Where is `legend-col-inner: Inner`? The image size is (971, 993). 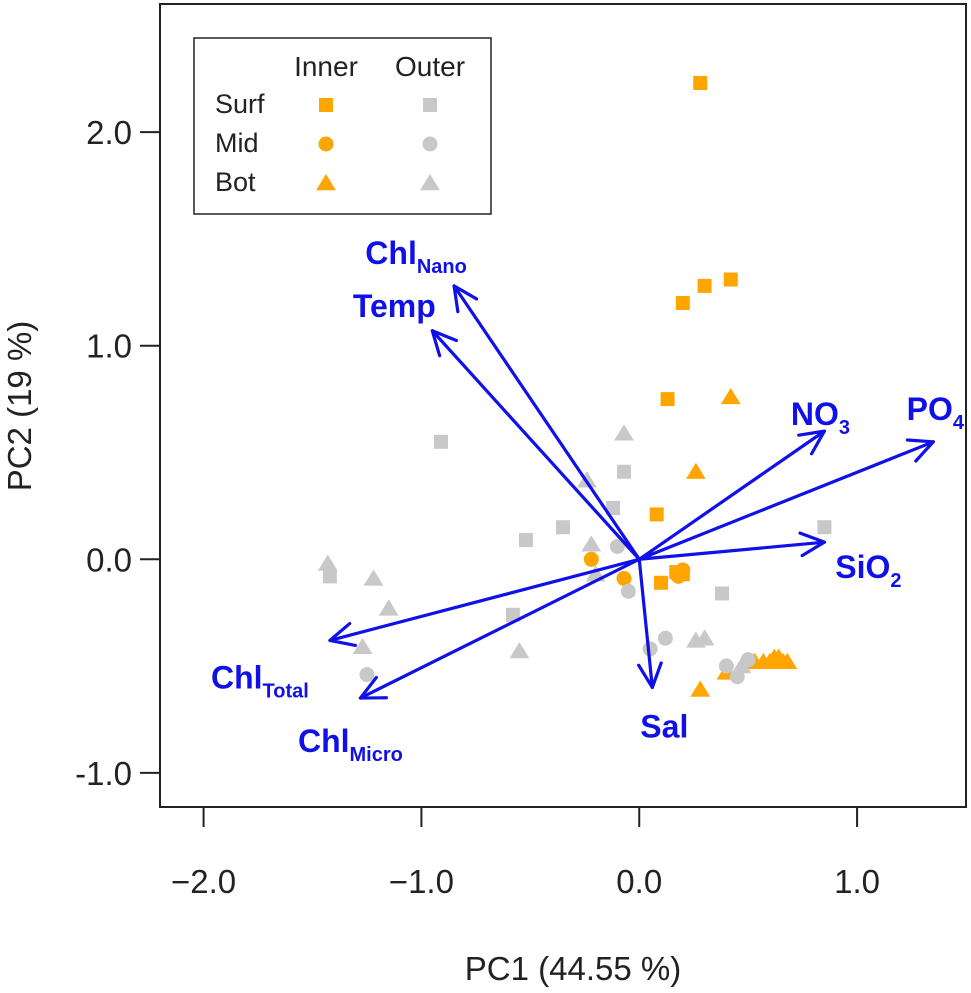 legend-col-inner: Inner is located at coordinates (326, 66).